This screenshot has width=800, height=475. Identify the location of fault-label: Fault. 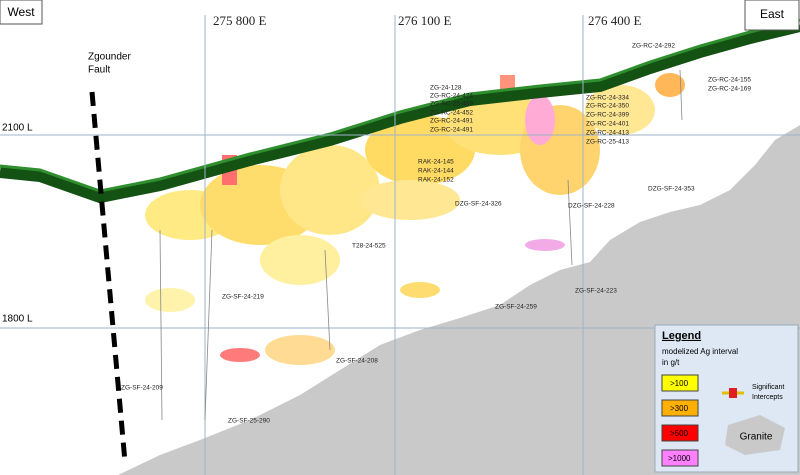
(99, 70).